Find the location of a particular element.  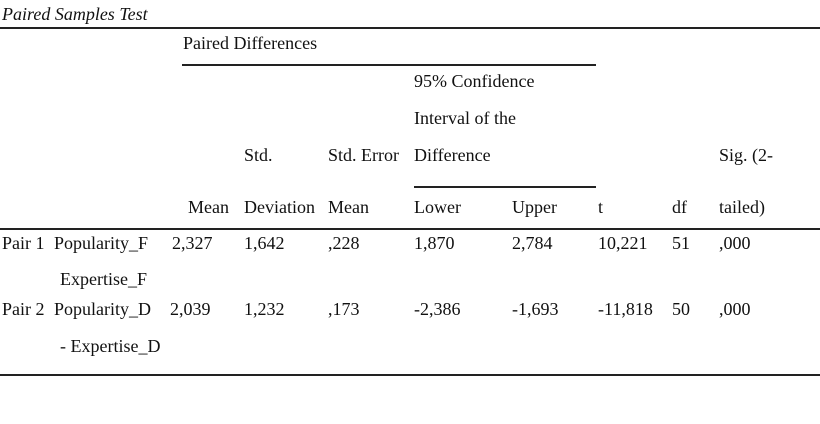

row2-upper: -1,693 is located at coordinates (535, 309).